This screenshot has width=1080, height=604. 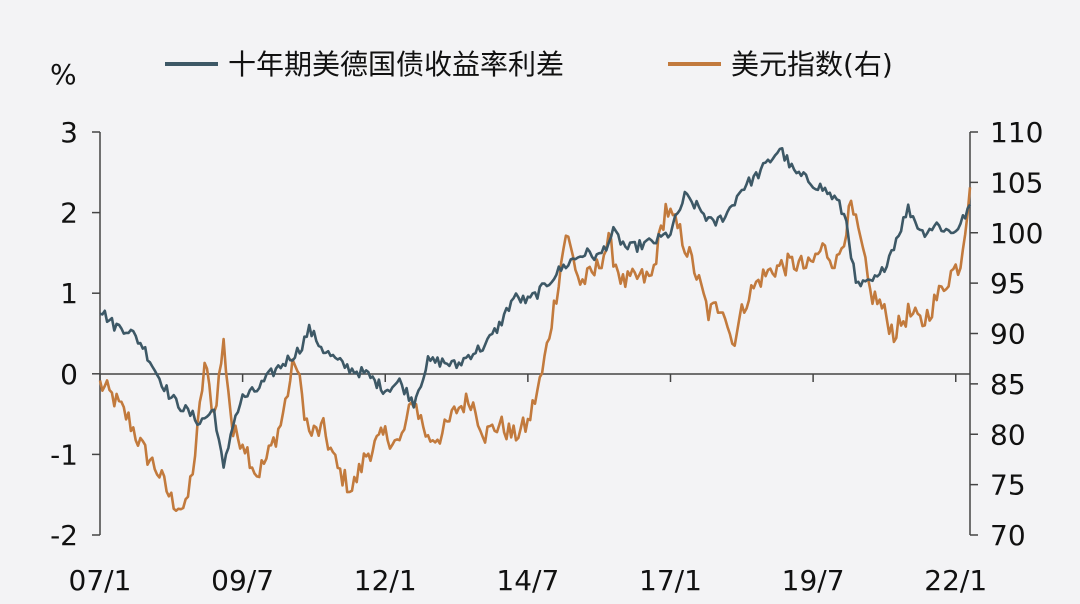 What do you see at coordinates (813, 580) in the screenshot?
I see `x-tick-label: 19/7` at bounding box center [813, 580].